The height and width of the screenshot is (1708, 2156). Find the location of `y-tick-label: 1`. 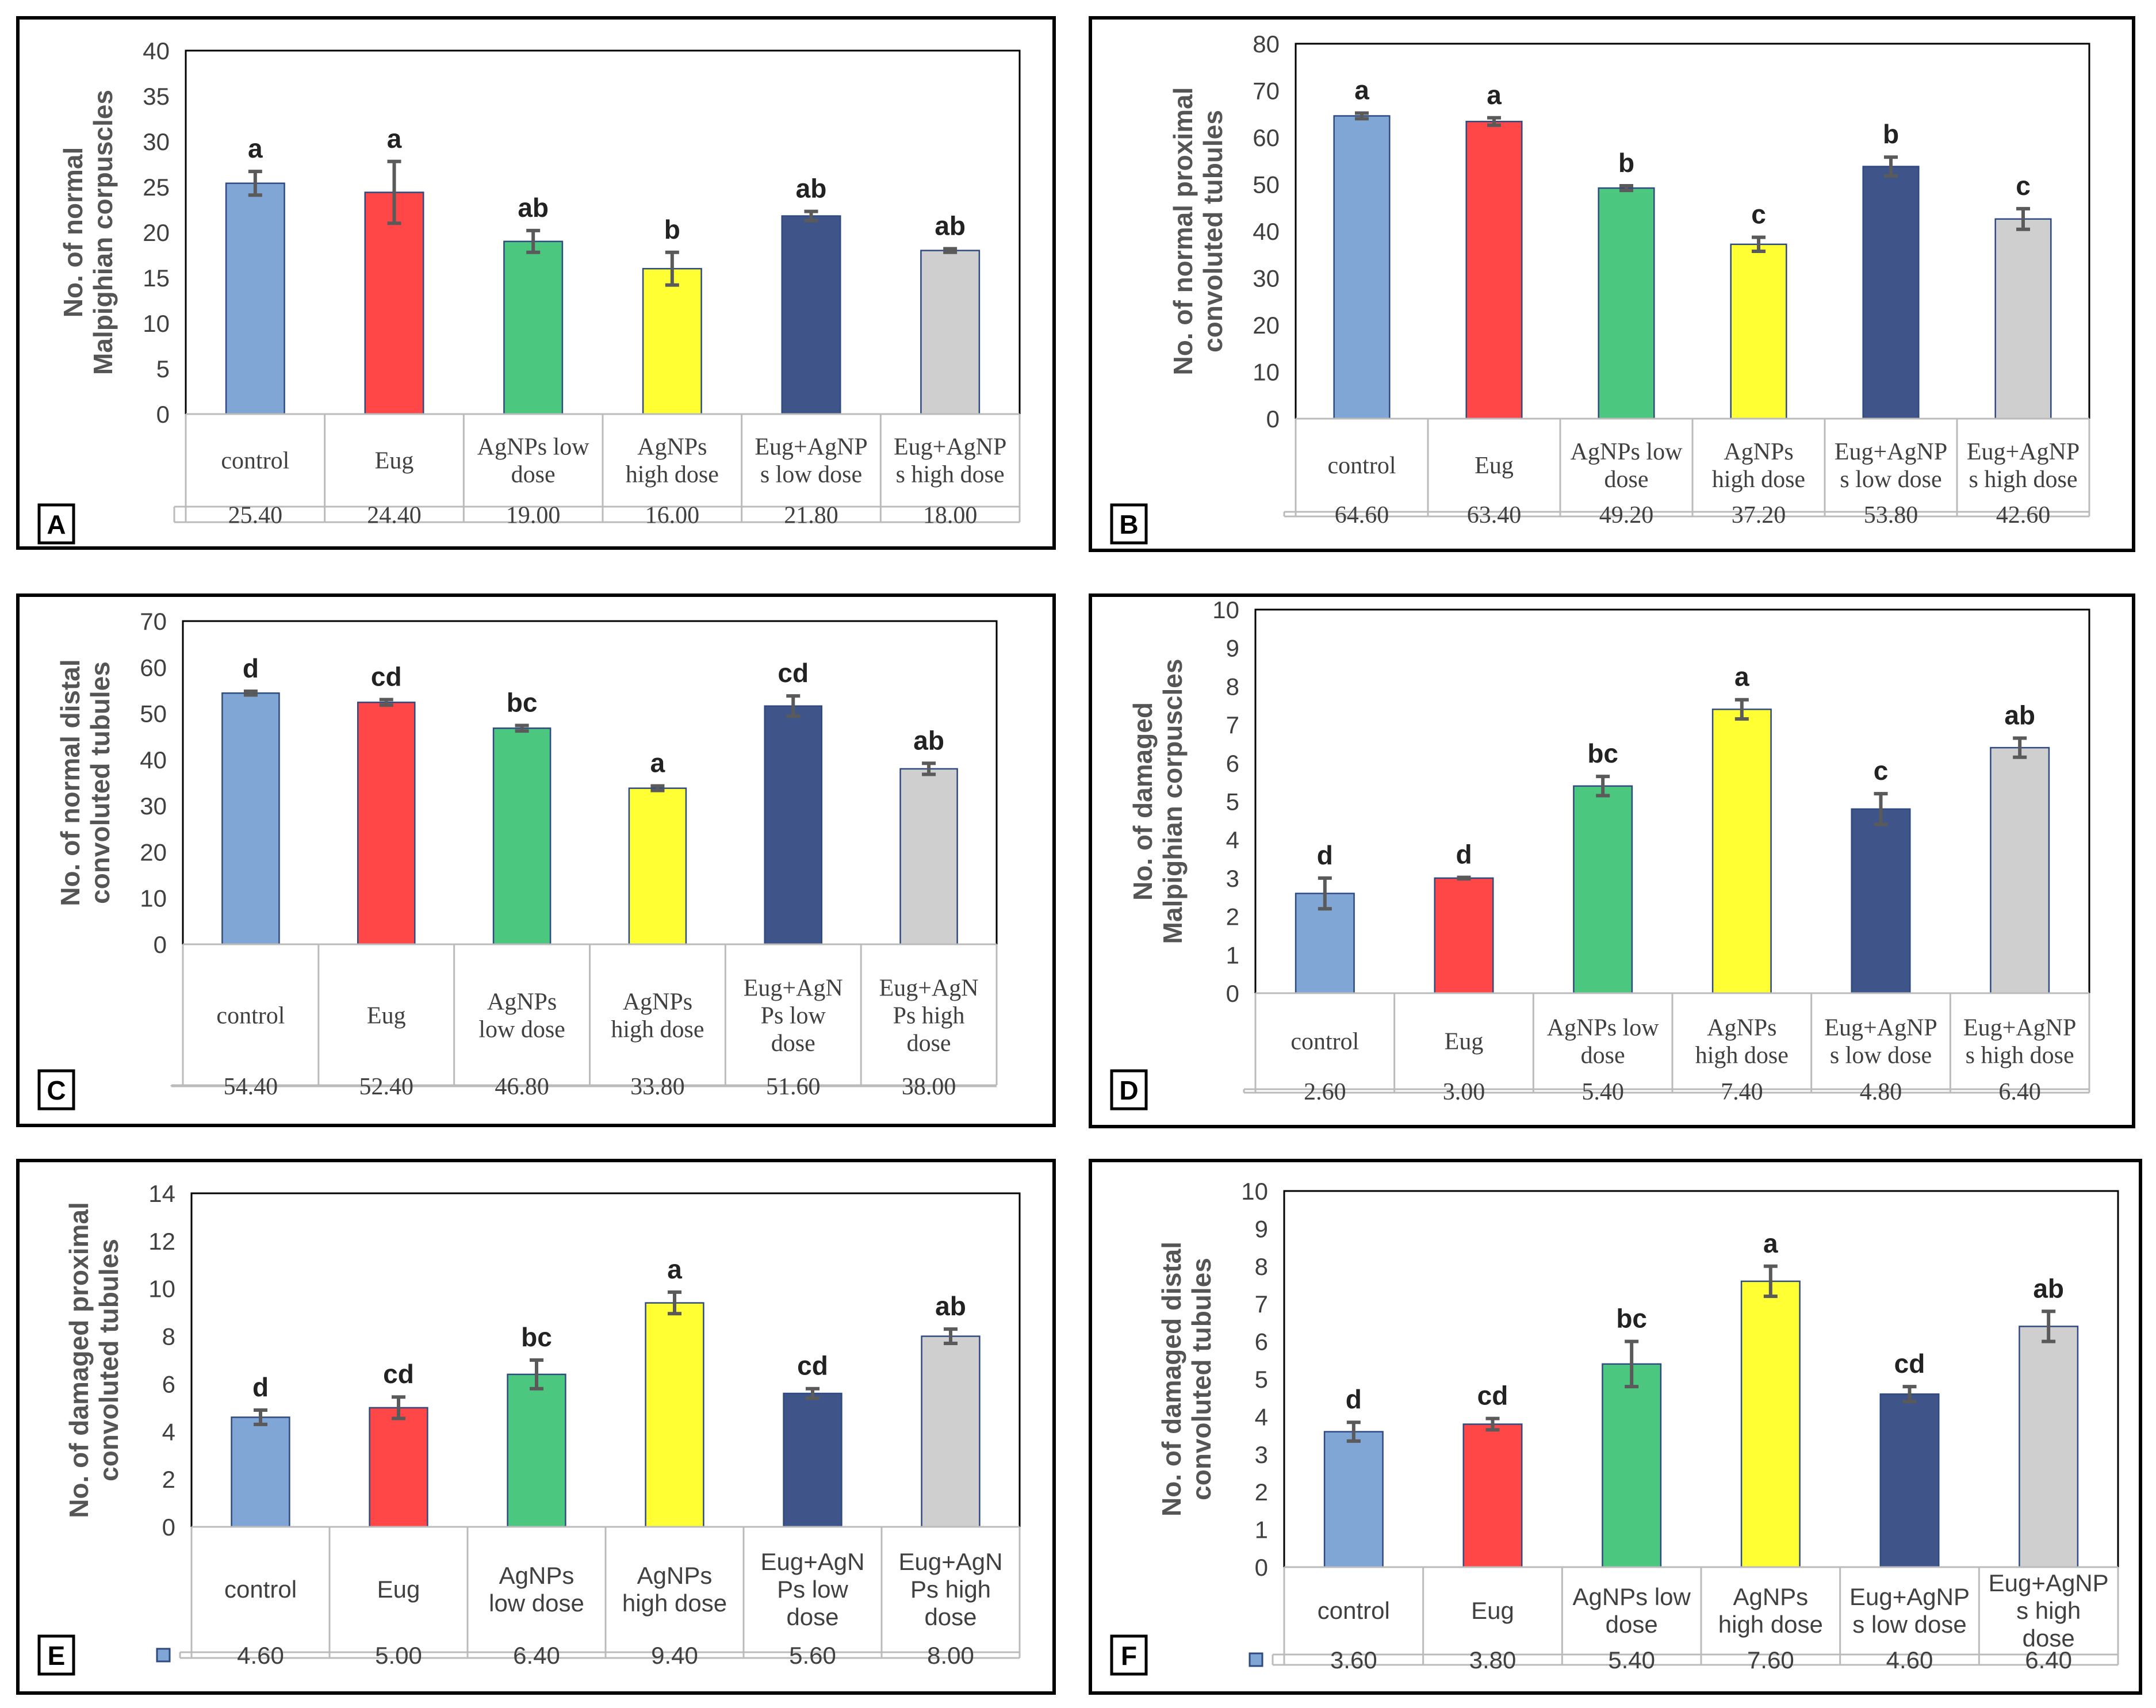

y-tick-label: 1 is located at coordinates (1233, 954).